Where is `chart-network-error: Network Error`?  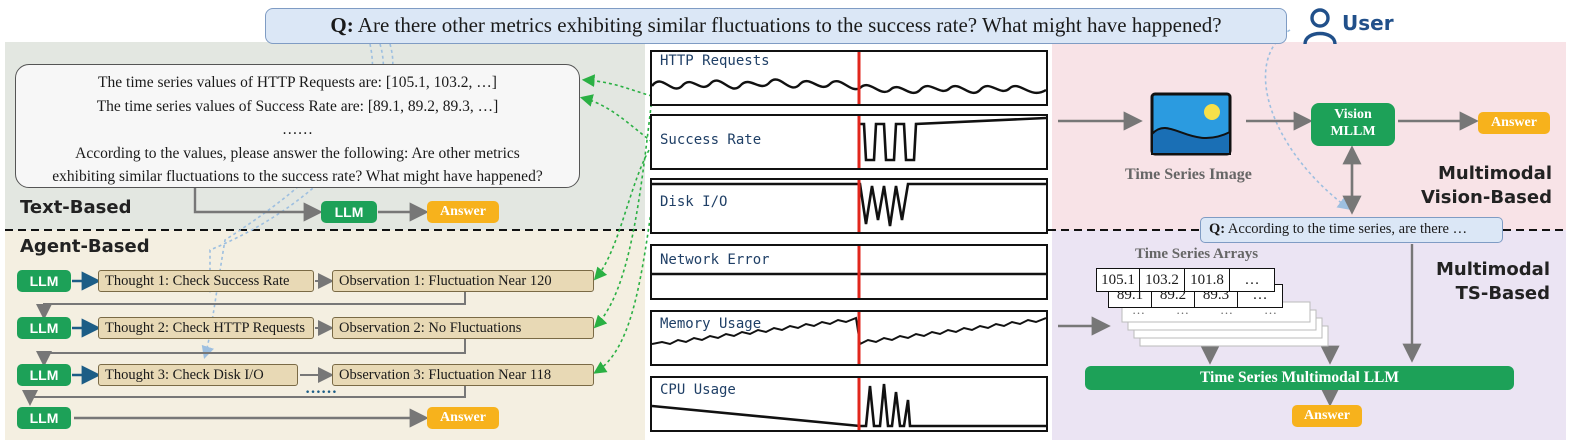
chart-network-error: Network Error is located at coordinates (849, 272).